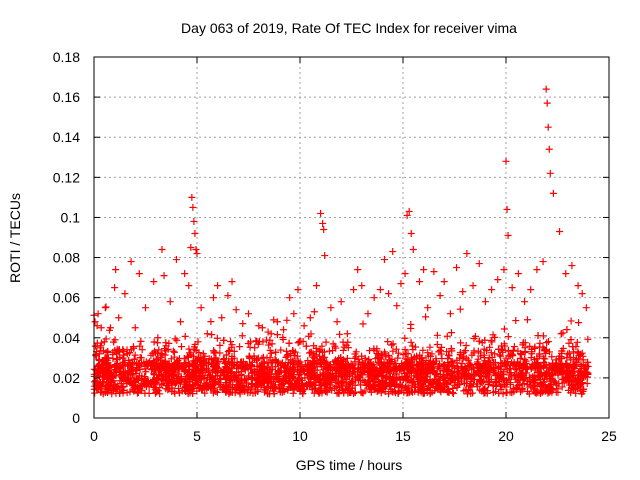  What do you see at coordinates (609, 436) in the screenshot?
I see `x-tick-label: 25` at bounding box center [609, 436].